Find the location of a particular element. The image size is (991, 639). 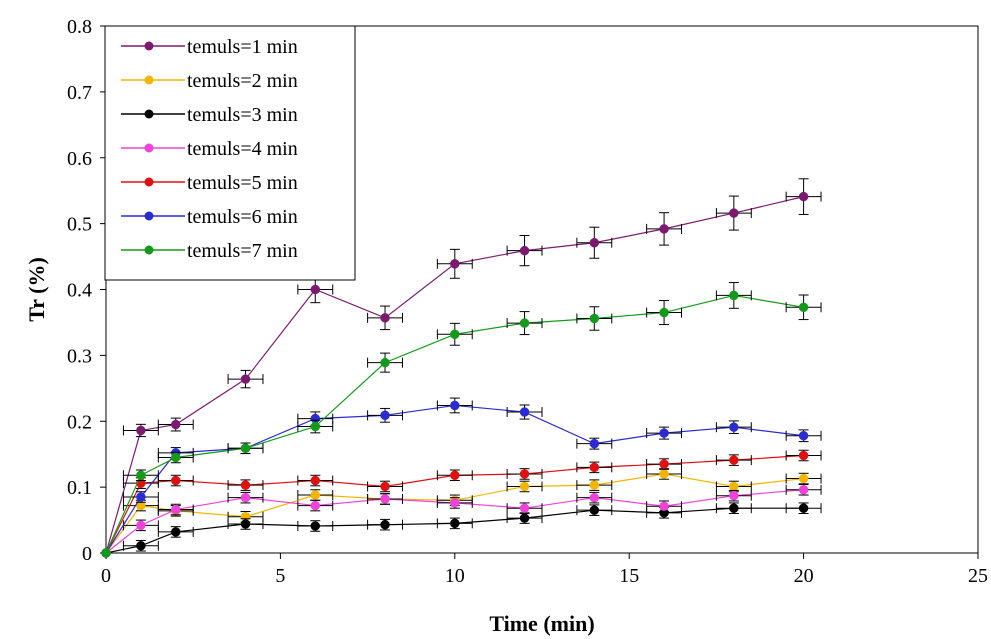

legend-label: temuls=2 min is located at coordinates (242, 81).